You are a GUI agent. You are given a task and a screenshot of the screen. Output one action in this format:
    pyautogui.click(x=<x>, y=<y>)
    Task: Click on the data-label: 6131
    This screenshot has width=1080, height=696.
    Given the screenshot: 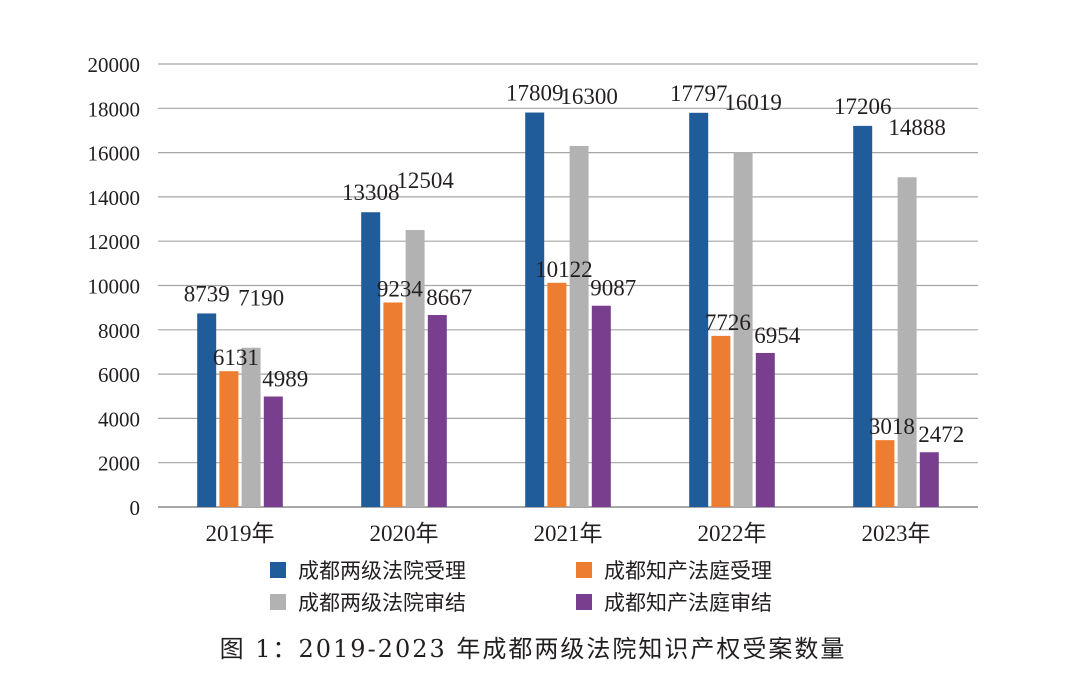 What is the action you would take?
    pyautogui.click(x=236, y=357)
    